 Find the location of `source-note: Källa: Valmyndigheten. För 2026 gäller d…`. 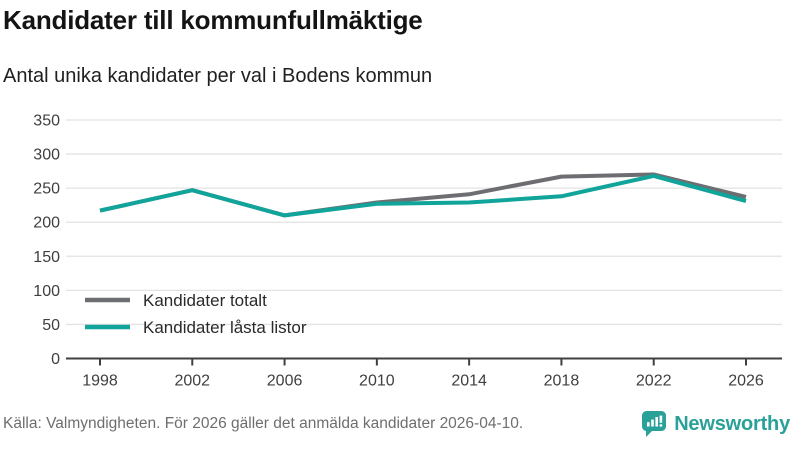

source-note: Källa: Valmyndigheten. För 2026 gäller d… is located at coordinates (263, 423).